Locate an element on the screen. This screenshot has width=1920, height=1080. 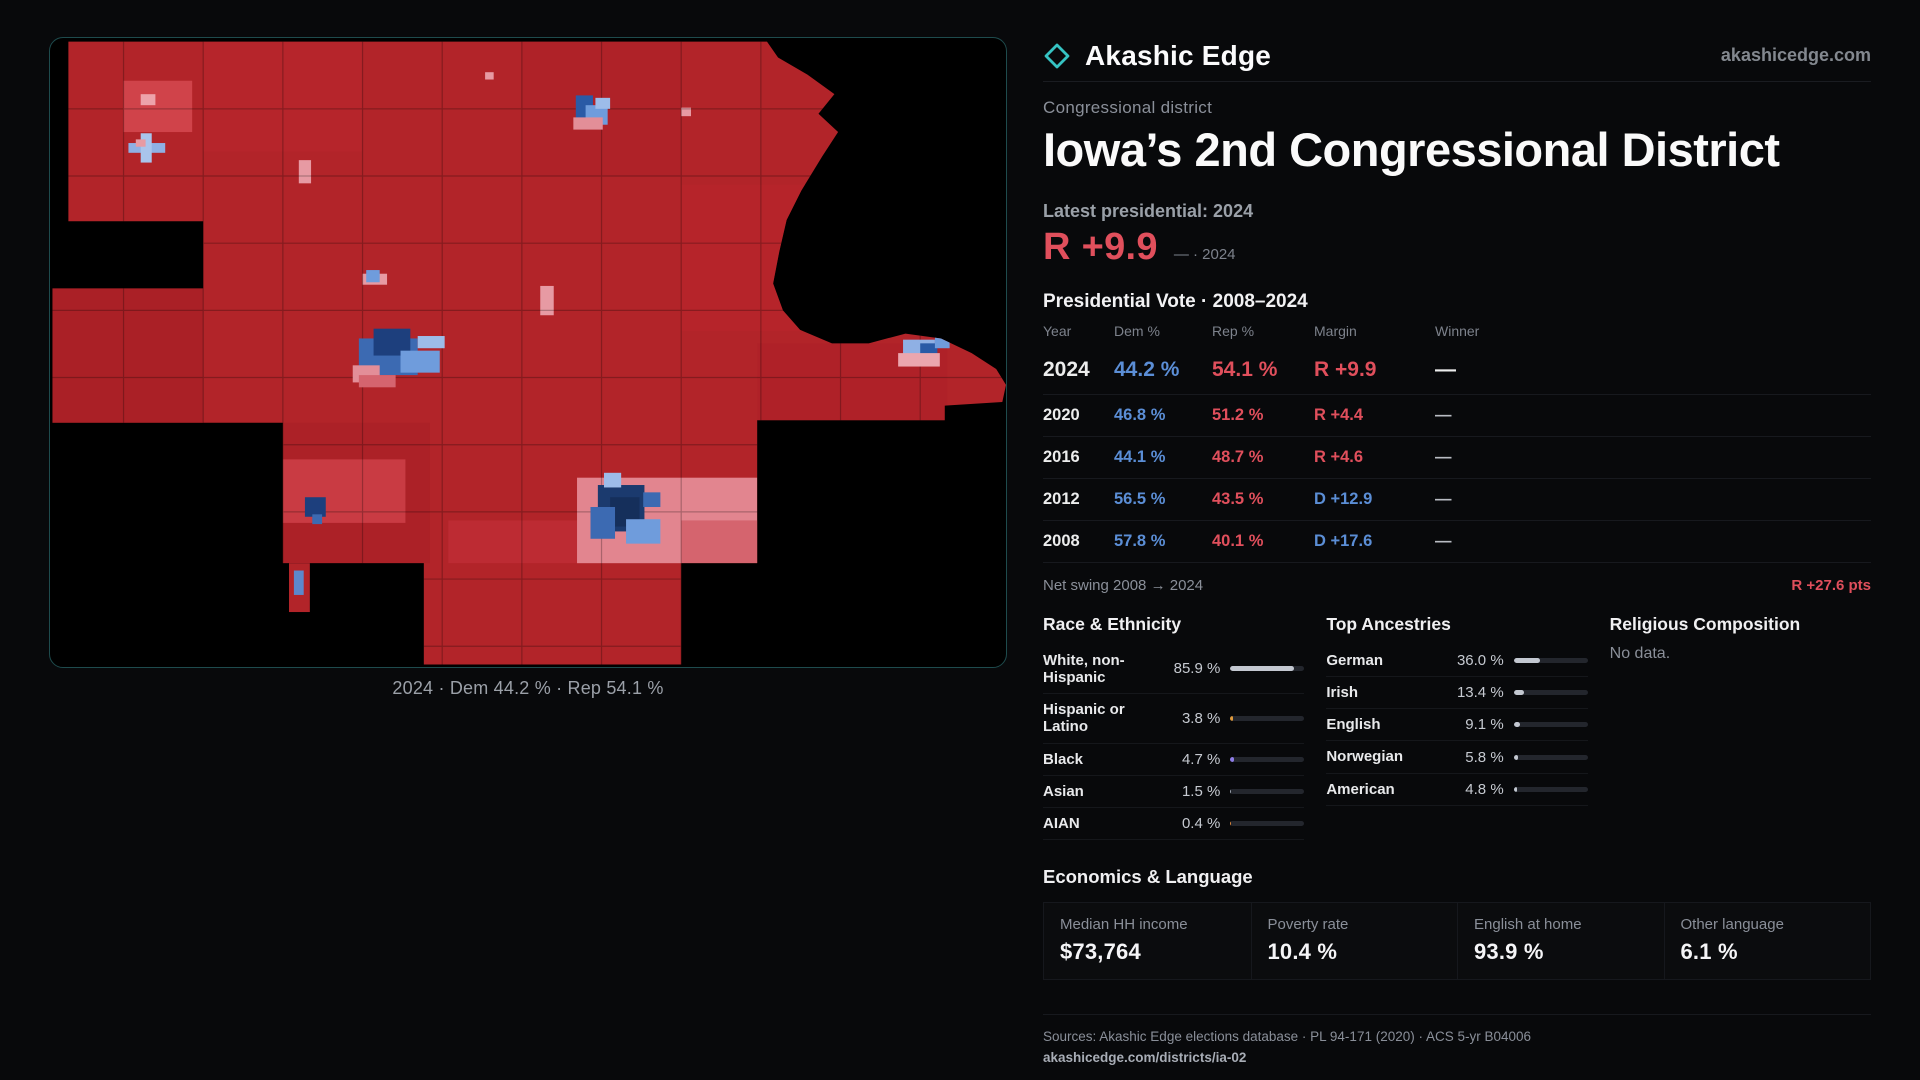
race-row: White, non-Hispanic 85.9 % is located at coordinates (1174, 670).